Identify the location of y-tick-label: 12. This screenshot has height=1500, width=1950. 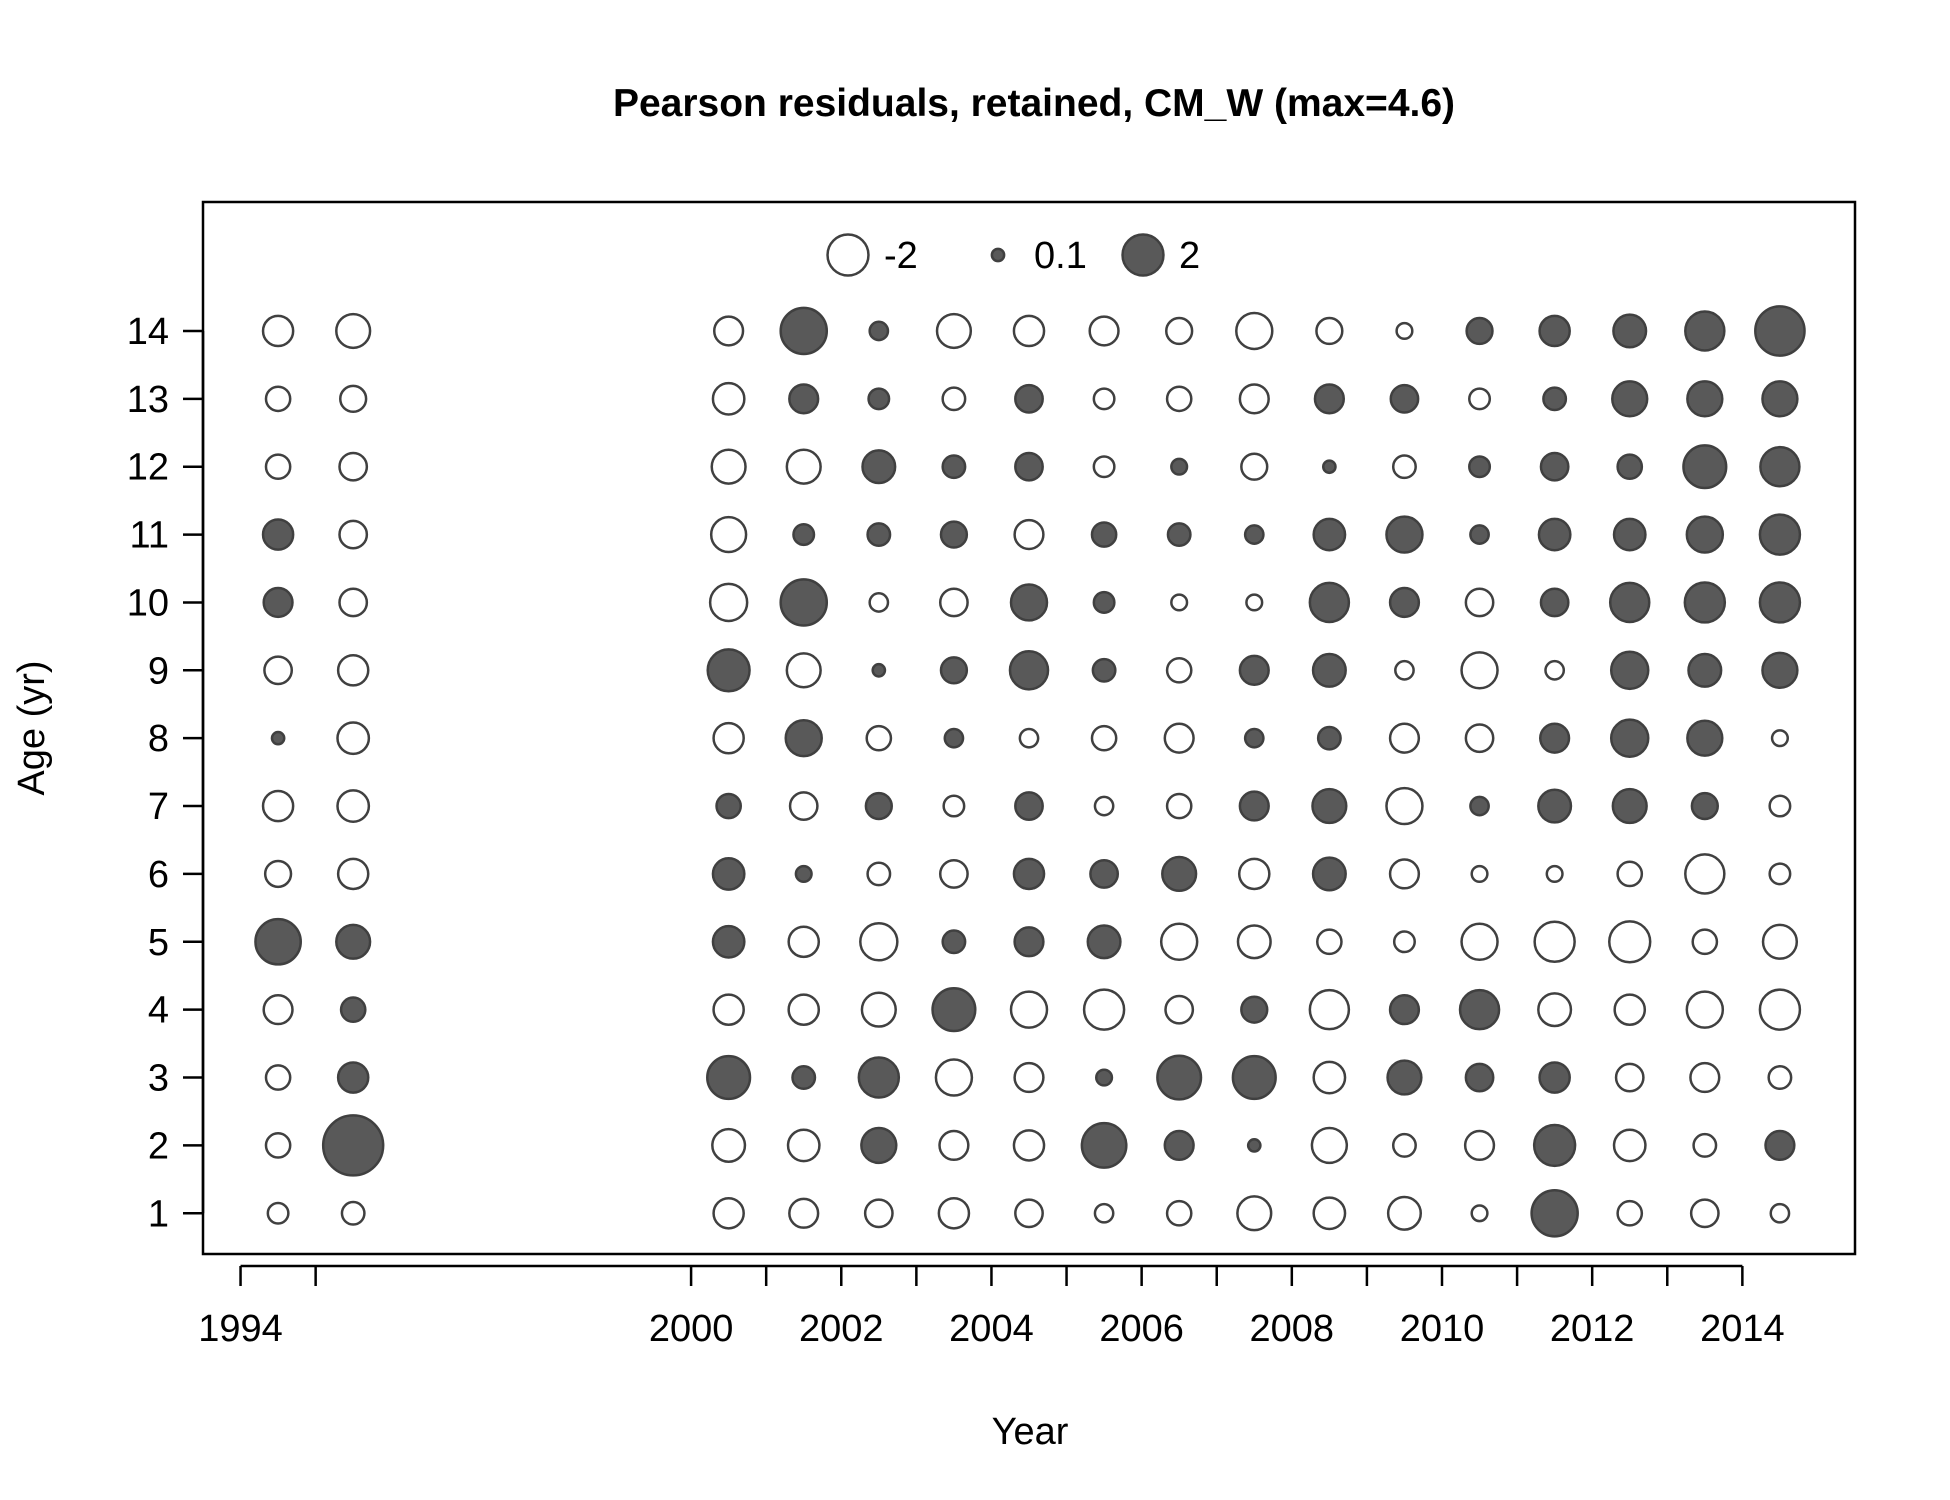
(148, 468).